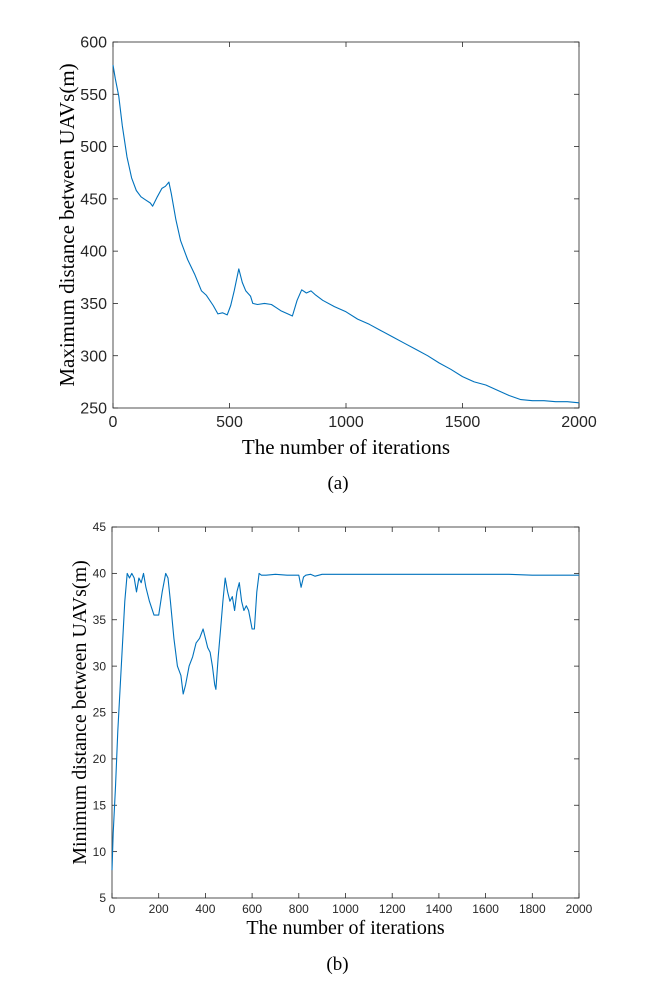 Image resolution: width=650 pixels, height=990 pixels. What do you see at coordinates (463, 422) in the screenshot?
I see `x-tick-label: 1500` at bounding box center [463, 422].